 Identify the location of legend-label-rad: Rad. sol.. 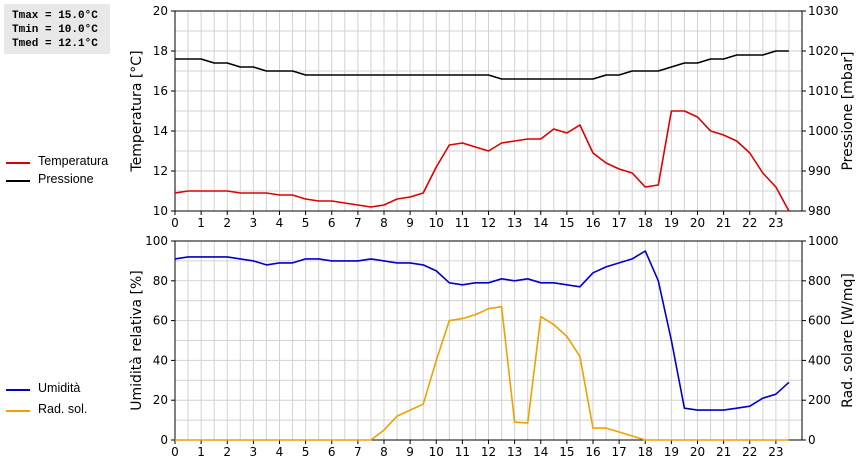
(63, 409).